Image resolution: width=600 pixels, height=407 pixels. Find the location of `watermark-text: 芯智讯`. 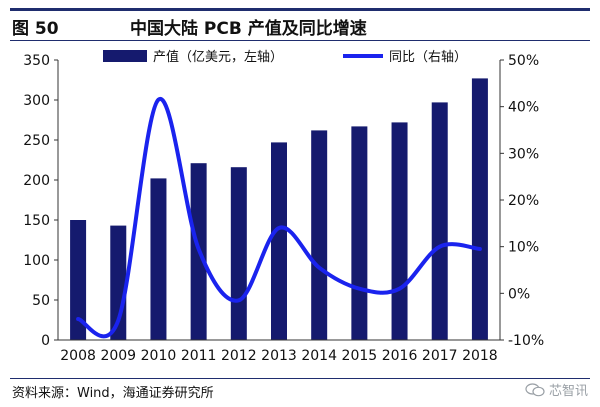

watermark-text: 芯智讯 is located at coordinates (568, 391).